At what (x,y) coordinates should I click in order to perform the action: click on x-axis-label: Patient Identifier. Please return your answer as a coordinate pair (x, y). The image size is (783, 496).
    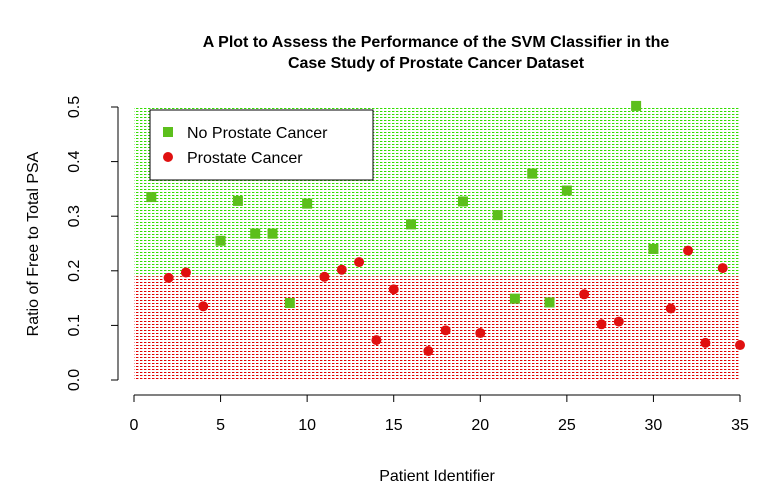
    Looking at the image, I should click on (437, 476).